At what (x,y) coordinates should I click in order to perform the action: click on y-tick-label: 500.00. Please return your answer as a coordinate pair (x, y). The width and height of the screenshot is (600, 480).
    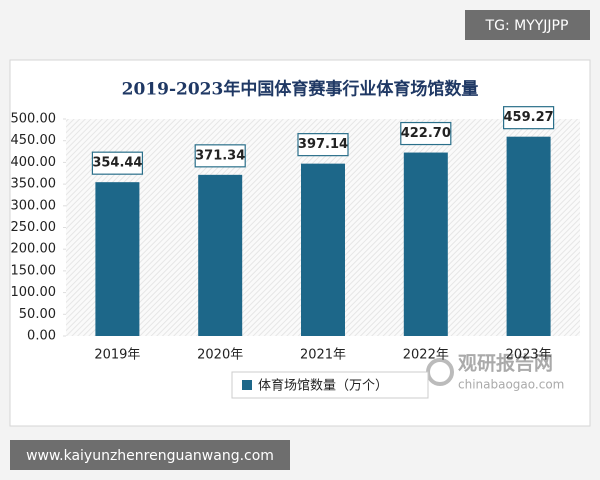
    Looking at the image, I should click on (34, 119).